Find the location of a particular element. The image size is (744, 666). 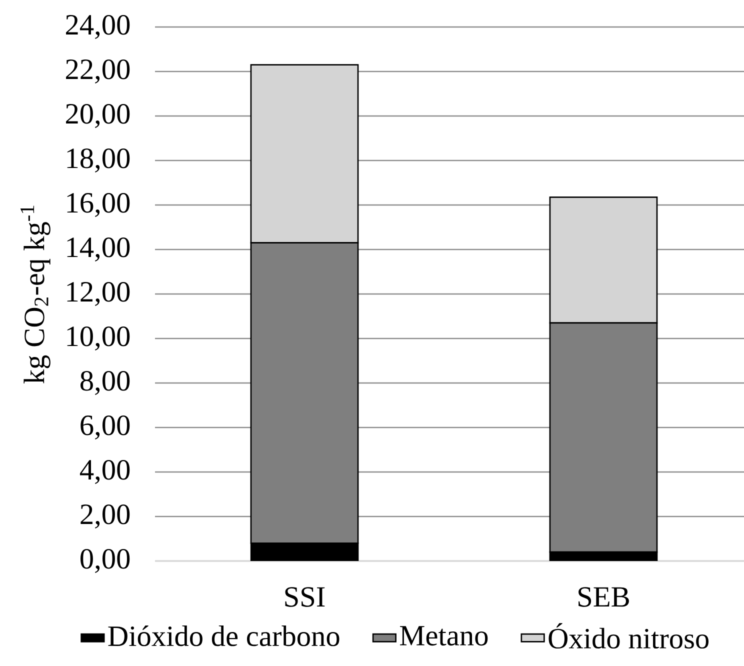

y-axis-title: kg CO$_{2}$-eq kg$^{-1}$ is located at coordinates (35, 295).